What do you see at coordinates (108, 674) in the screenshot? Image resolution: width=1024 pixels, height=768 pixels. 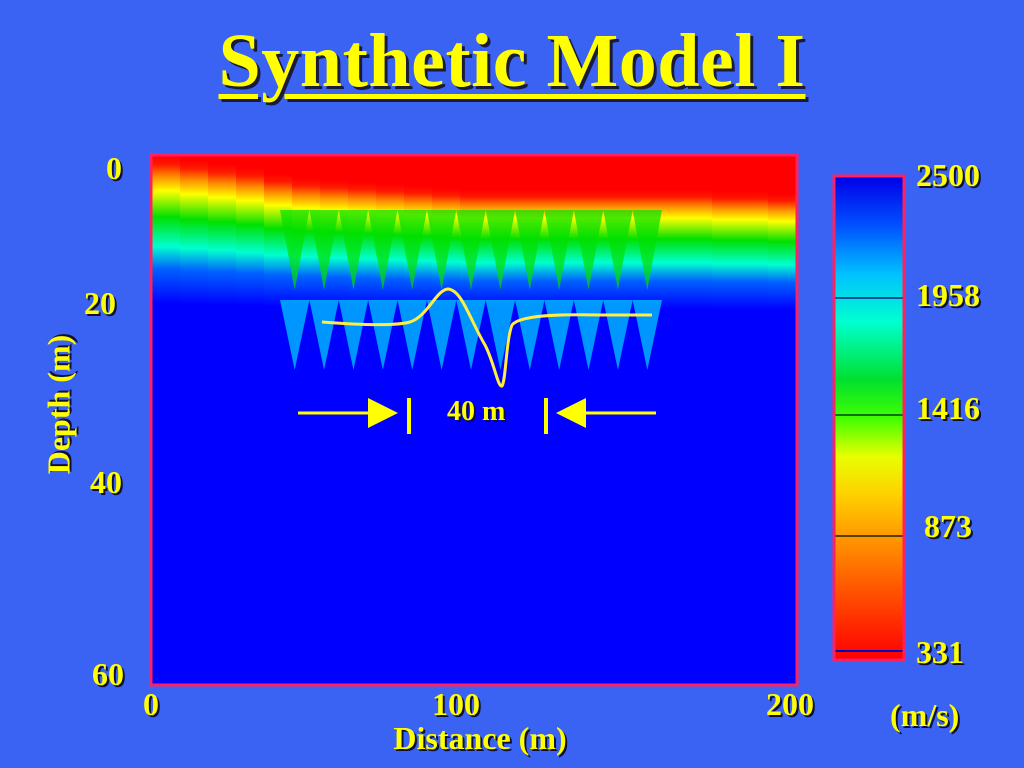 I see `y-tick-label: 60` at bounding box center [108, 674].